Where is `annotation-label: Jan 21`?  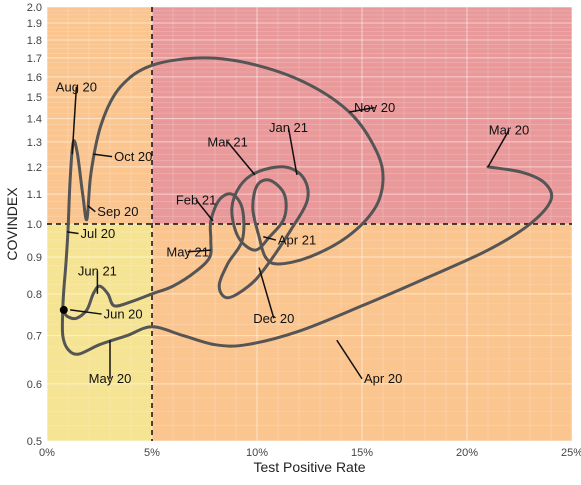 annotation-label: Jan 21 is located at coordinates (288, 127).